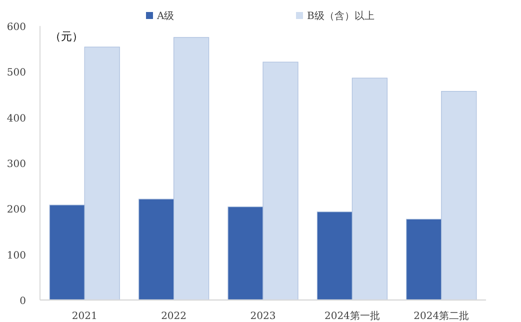 This screenshot has height=322, width=521. Describe the element at coordinates (16, 27) in the screenshot. I see `y-tick-label: 600` at that location.